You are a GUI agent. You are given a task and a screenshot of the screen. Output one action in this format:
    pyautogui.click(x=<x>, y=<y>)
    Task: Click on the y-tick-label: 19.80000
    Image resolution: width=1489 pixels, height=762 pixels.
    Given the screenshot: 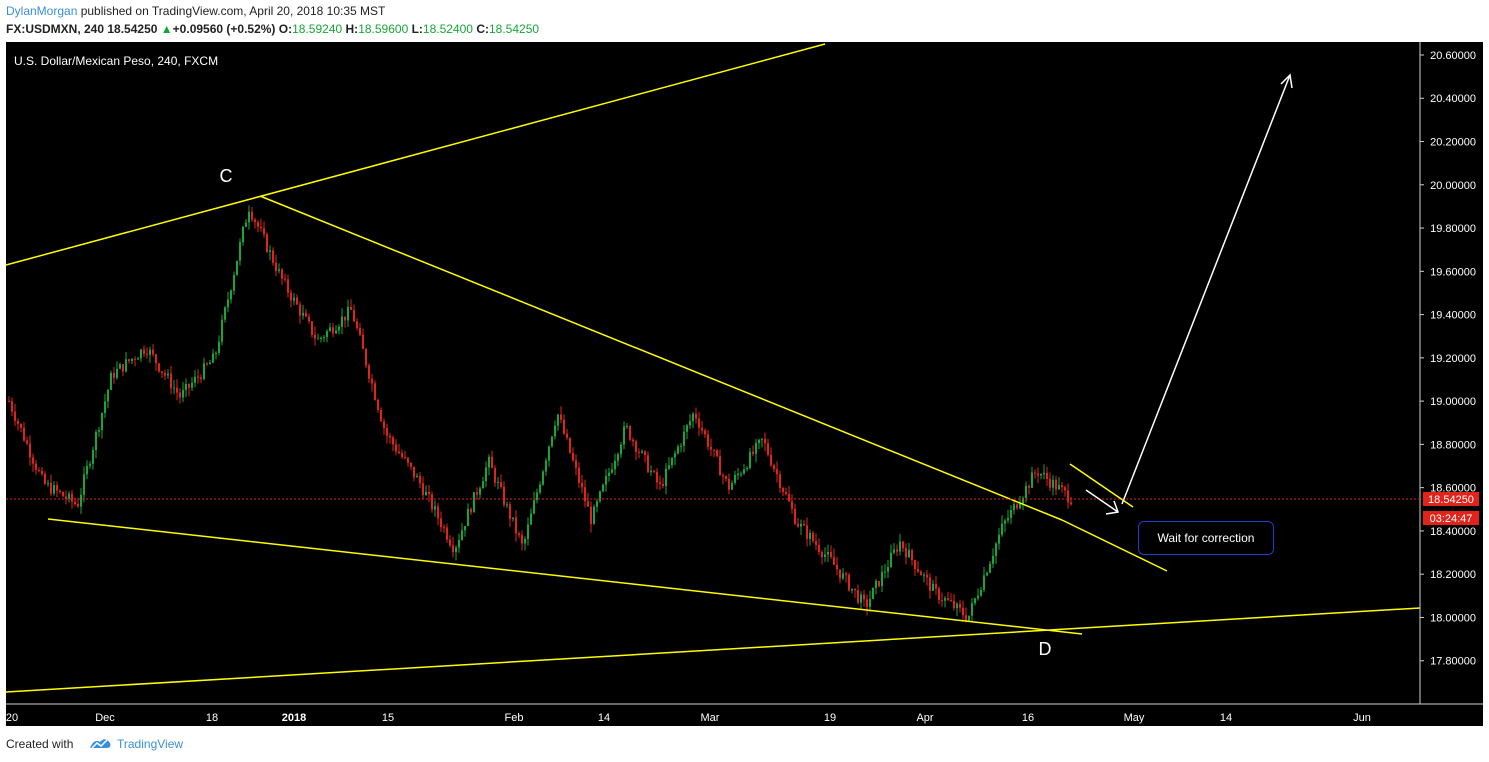 What is the action you would take?
    pyautogui.click(x=1453, y=229)
    